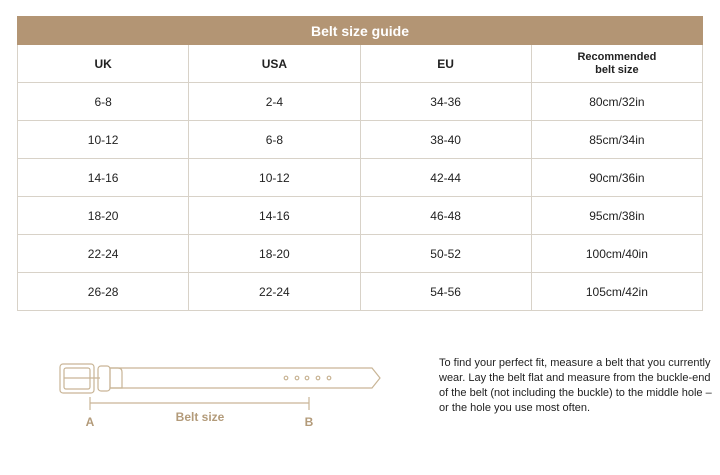 This screenshot has width=720, height=475. Describe the element at coordinates (274, 63) in the screenshot. I see `header-usa: USA` at that location.